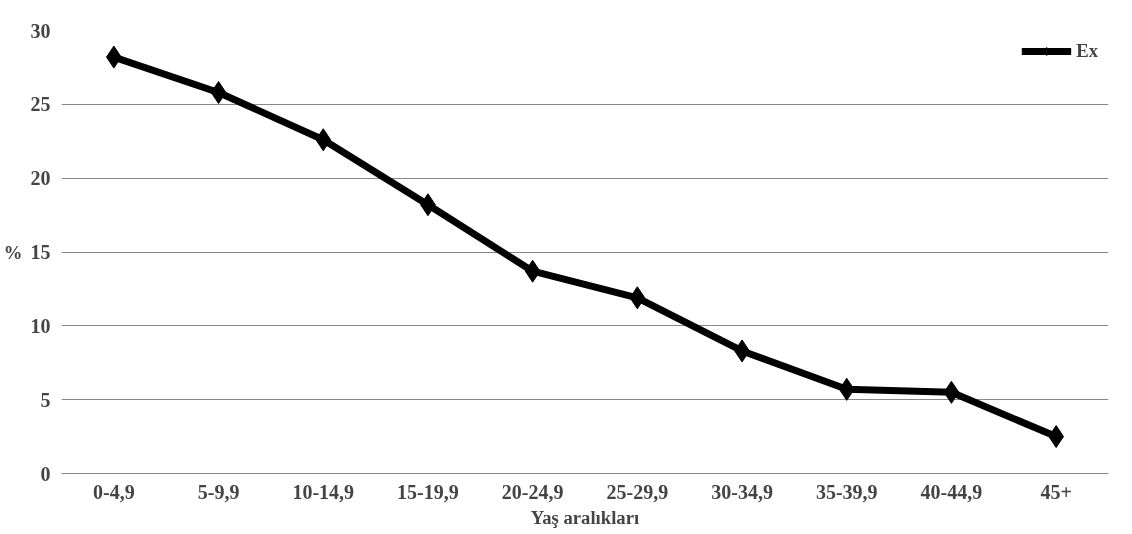 The image size is (1132, 534). What do you see at coordinates (40, 104) in the screenshot?
I see `y-tick-label: 25` at bounding box center [40, 104].